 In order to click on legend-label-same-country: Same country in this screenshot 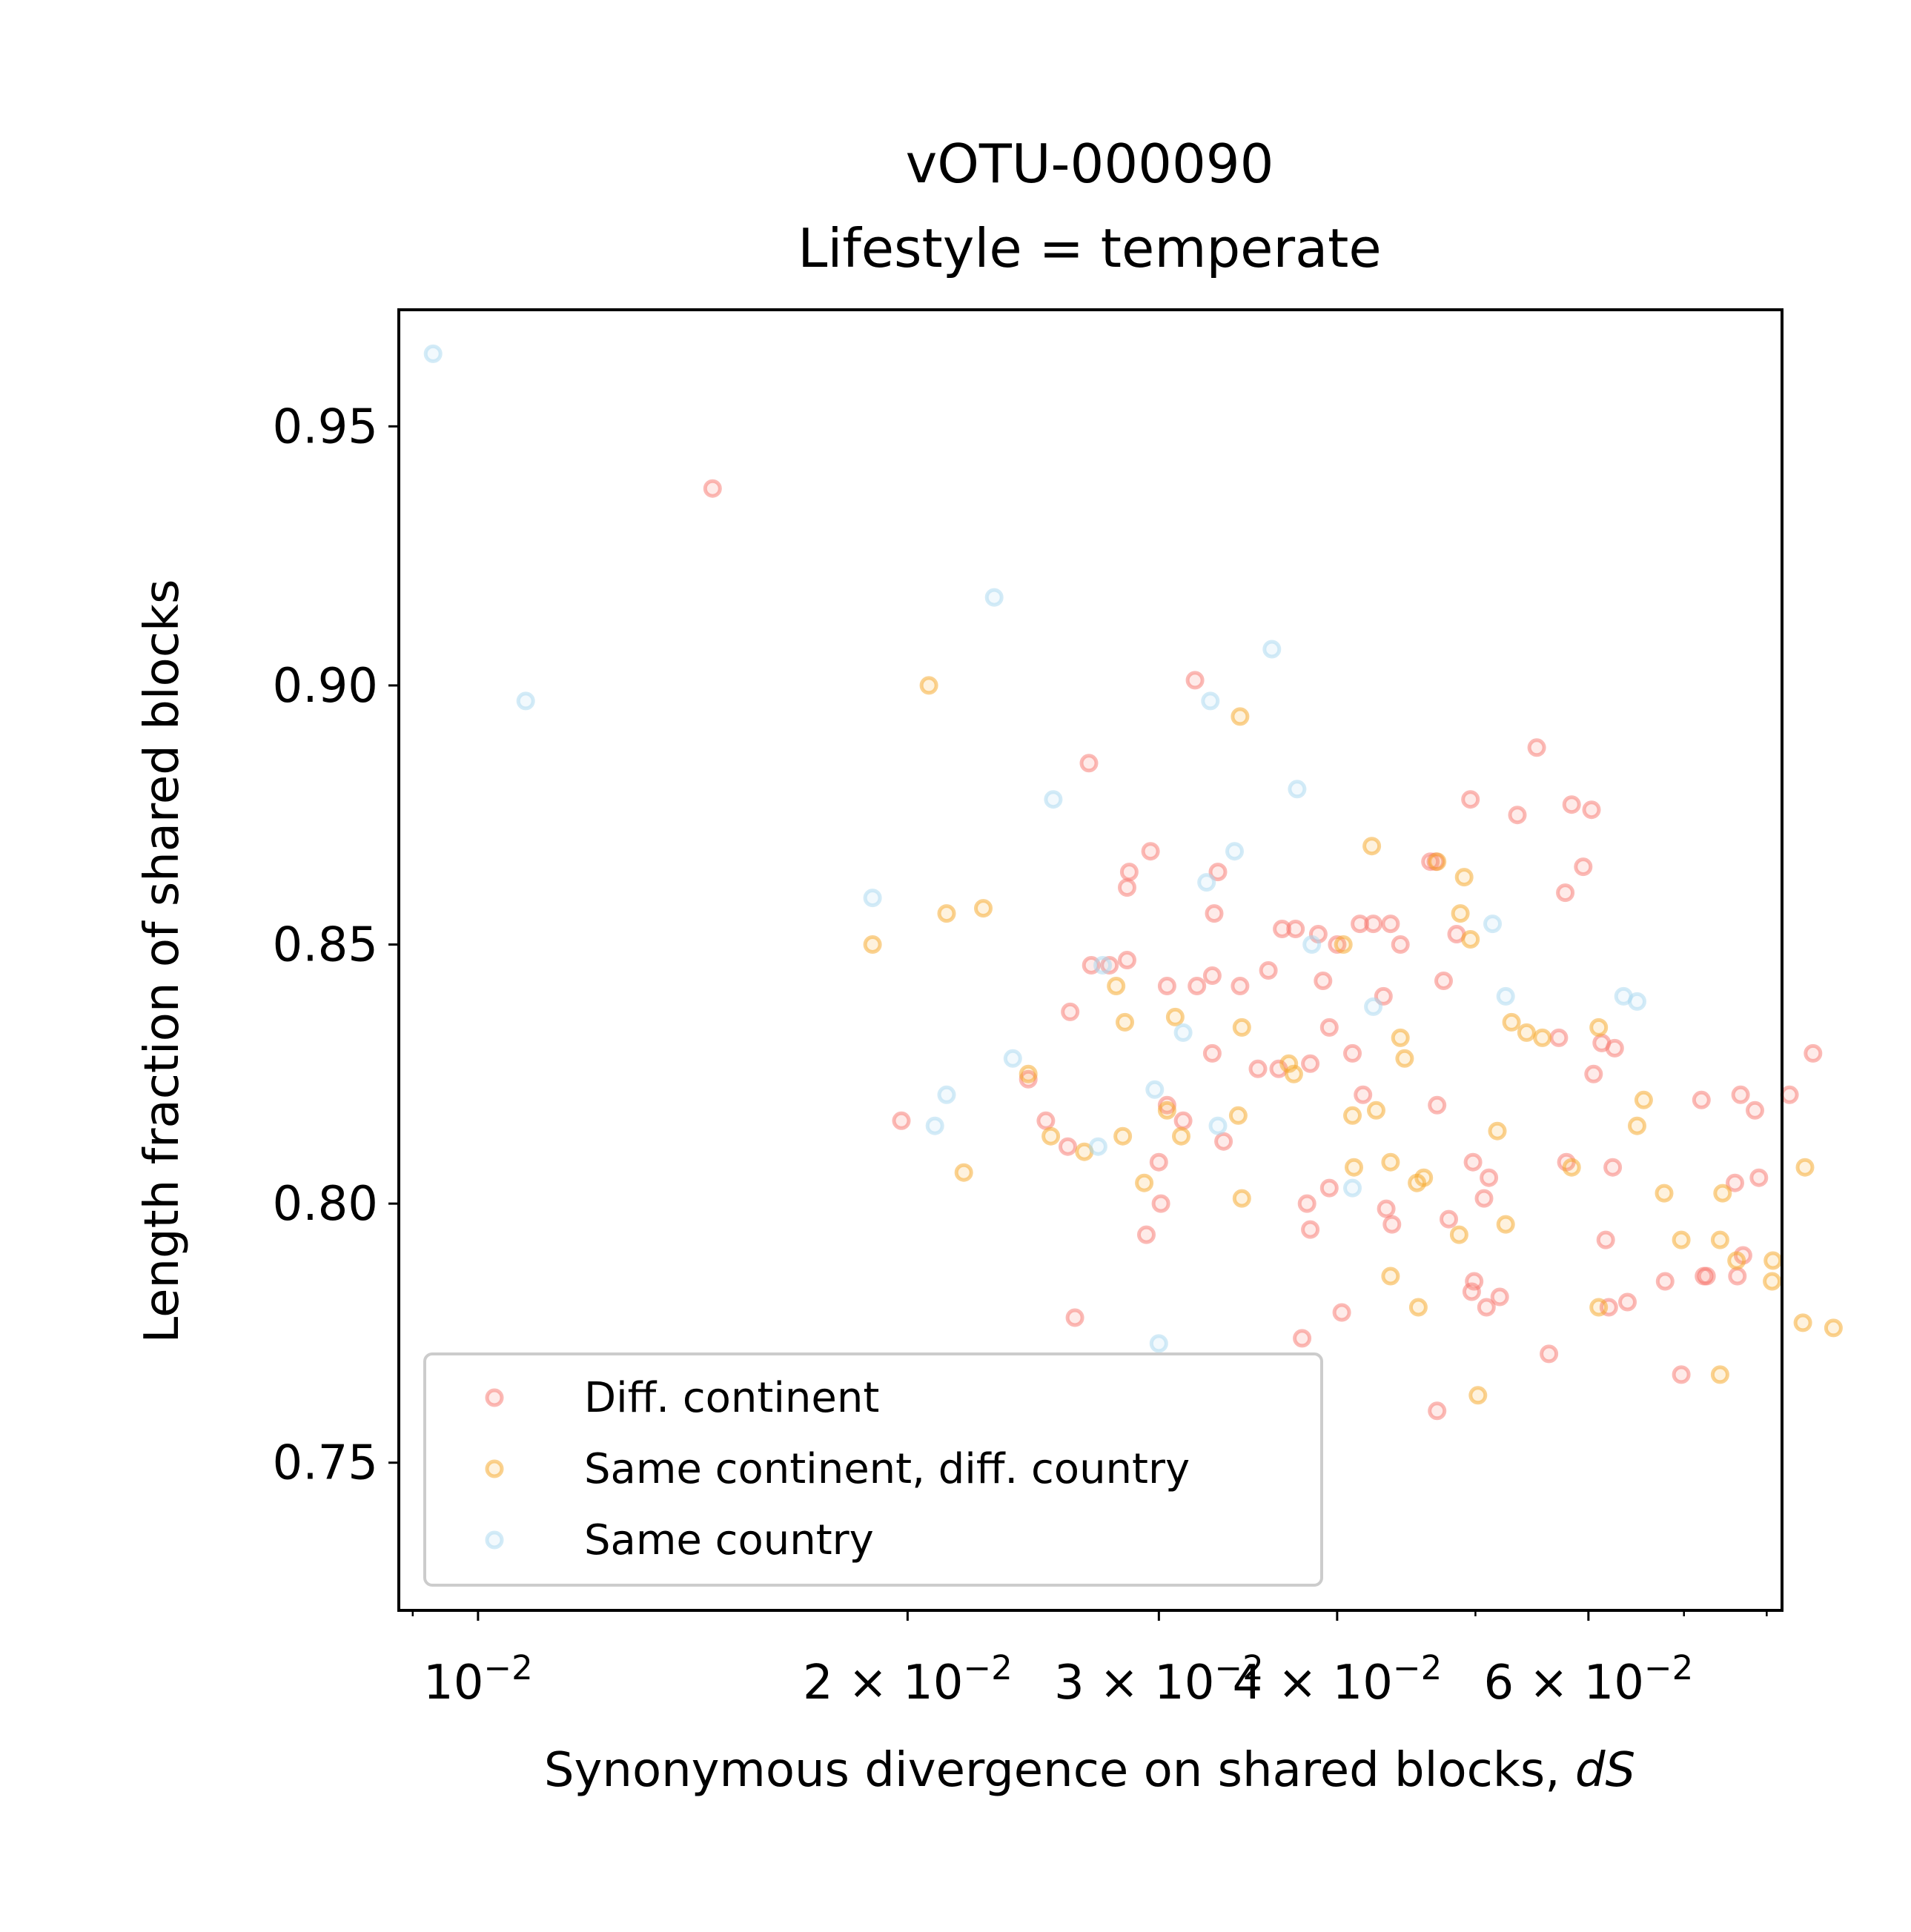, I will do `click(729, 1540)`.